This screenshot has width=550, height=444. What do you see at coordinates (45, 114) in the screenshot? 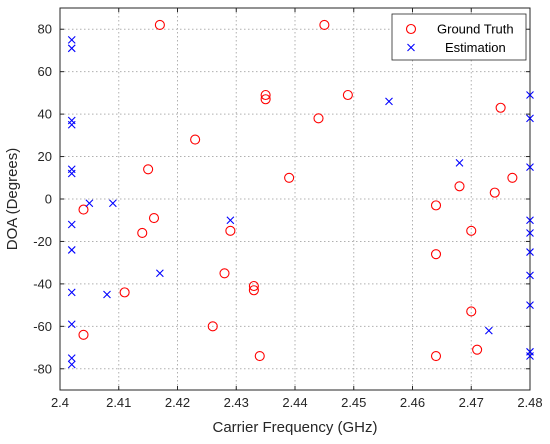
I see `y-tick-label: 40` at bounding box center [45, 114].